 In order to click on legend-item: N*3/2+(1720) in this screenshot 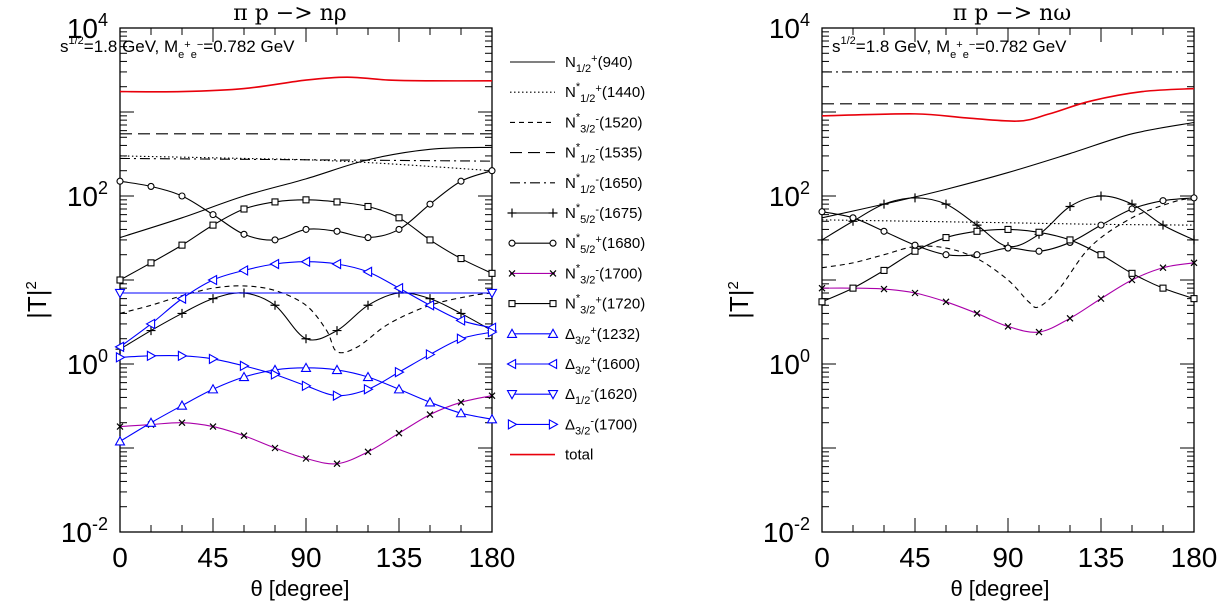, I will do `click(576, 305)`.